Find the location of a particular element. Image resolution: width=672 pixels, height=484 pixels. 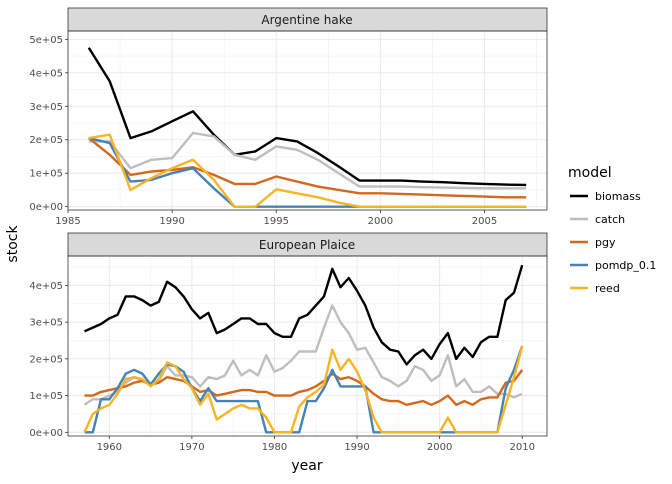

x-tick-label: 2005 is located at coordinates (484, 221).